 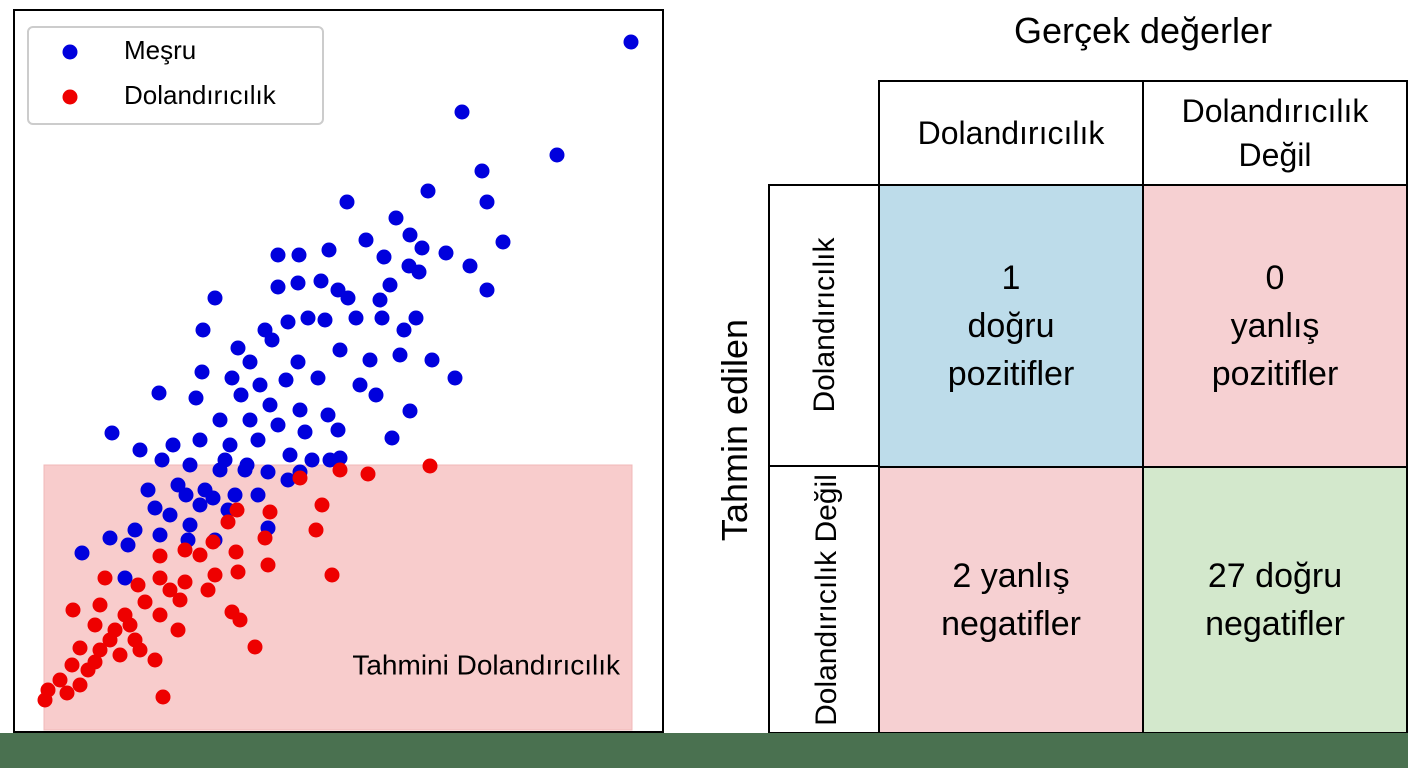 I want to click on cell-false-negative: 2 yanlış negatifler, so click(x=1011, y=600).